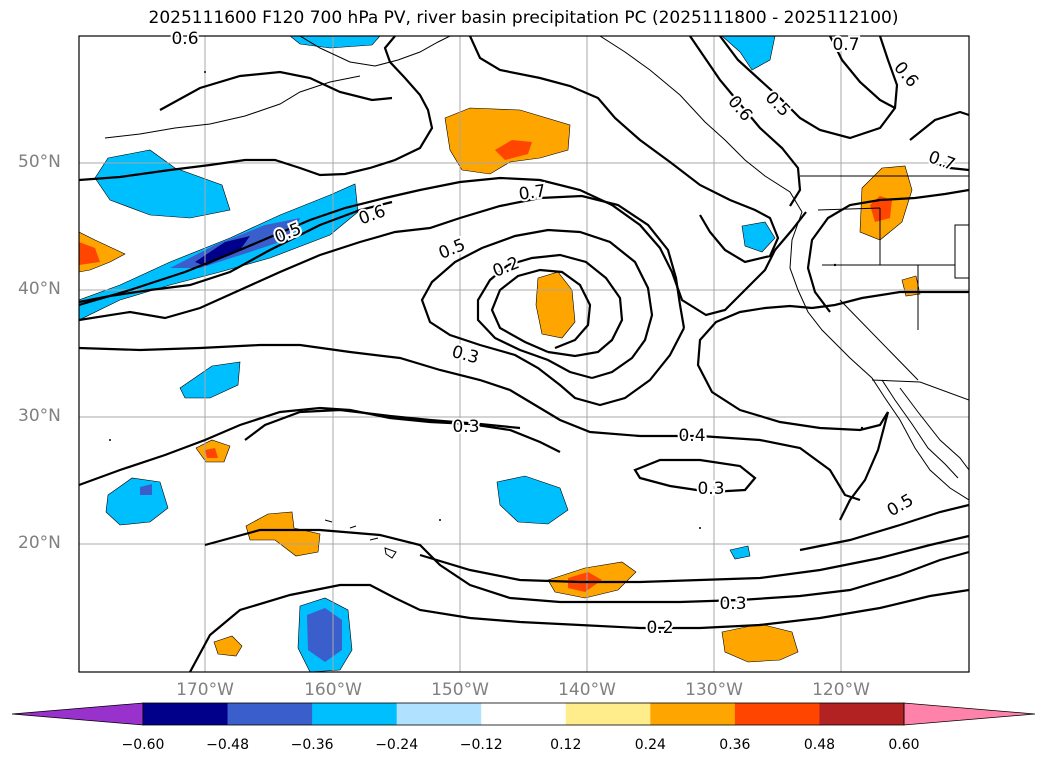 Image resolution: width=1047 pixels, height=765 pixels. What do you see at coordinates (39, 289) in the screenshot?
I see `lat-label-40n: 40°N` at bounding box center [39, 289].